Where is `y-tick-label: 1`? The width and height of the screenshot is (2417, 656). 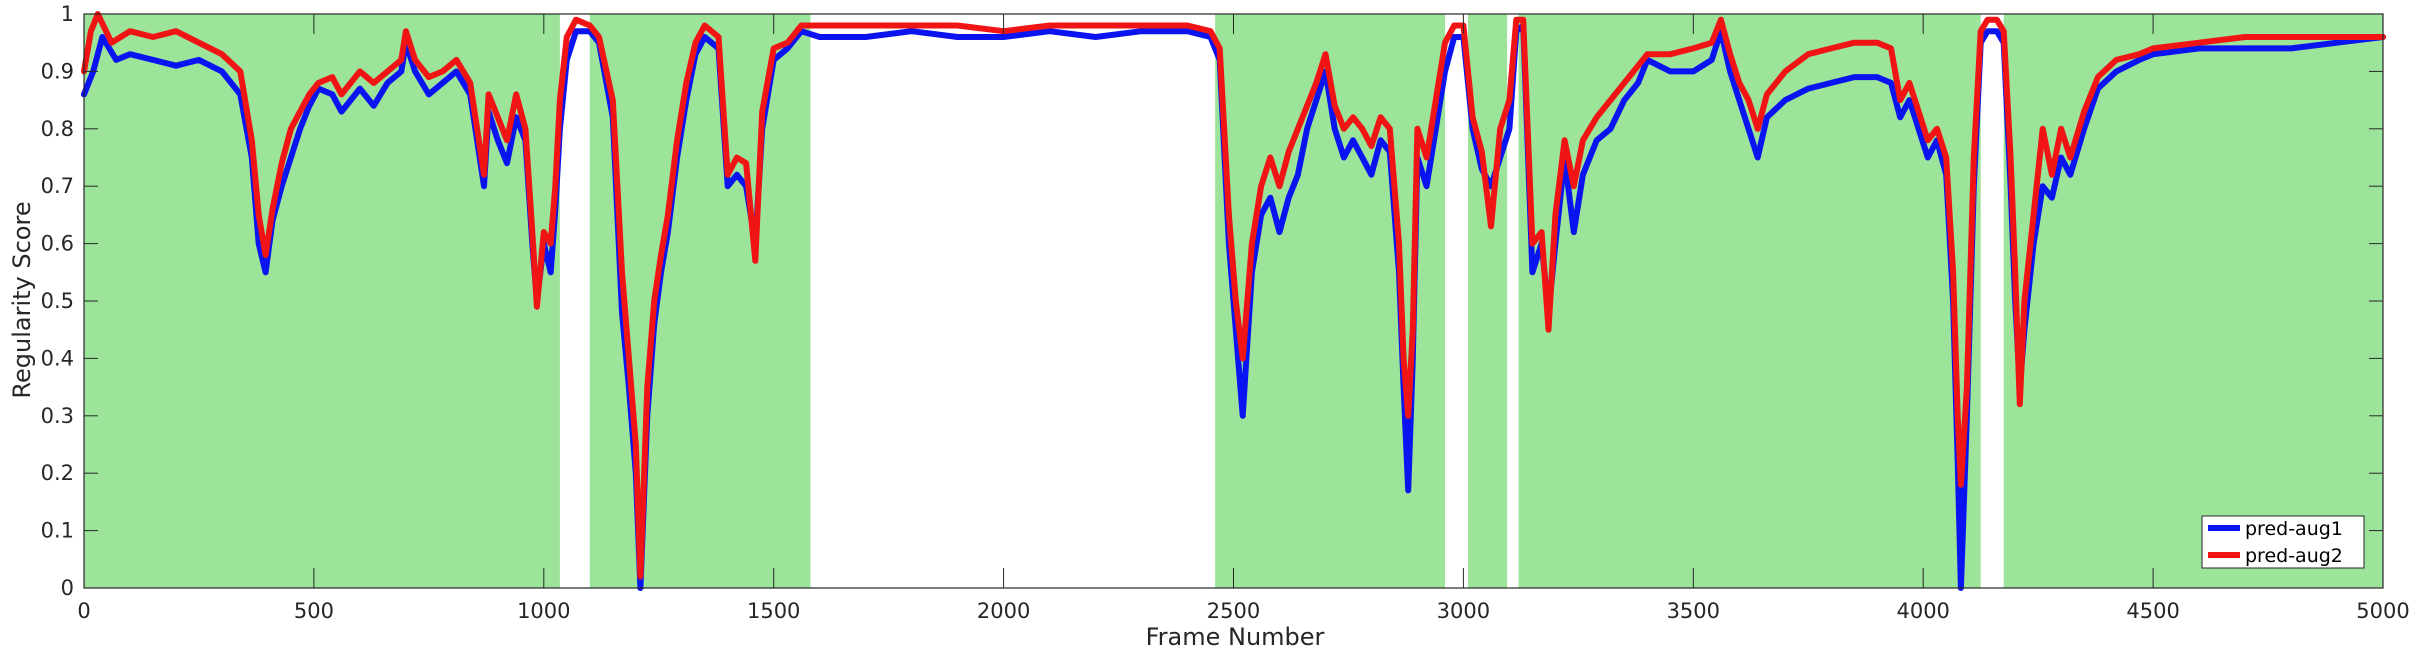
y-tick-label: 1 is located at coordinates (67, 14).